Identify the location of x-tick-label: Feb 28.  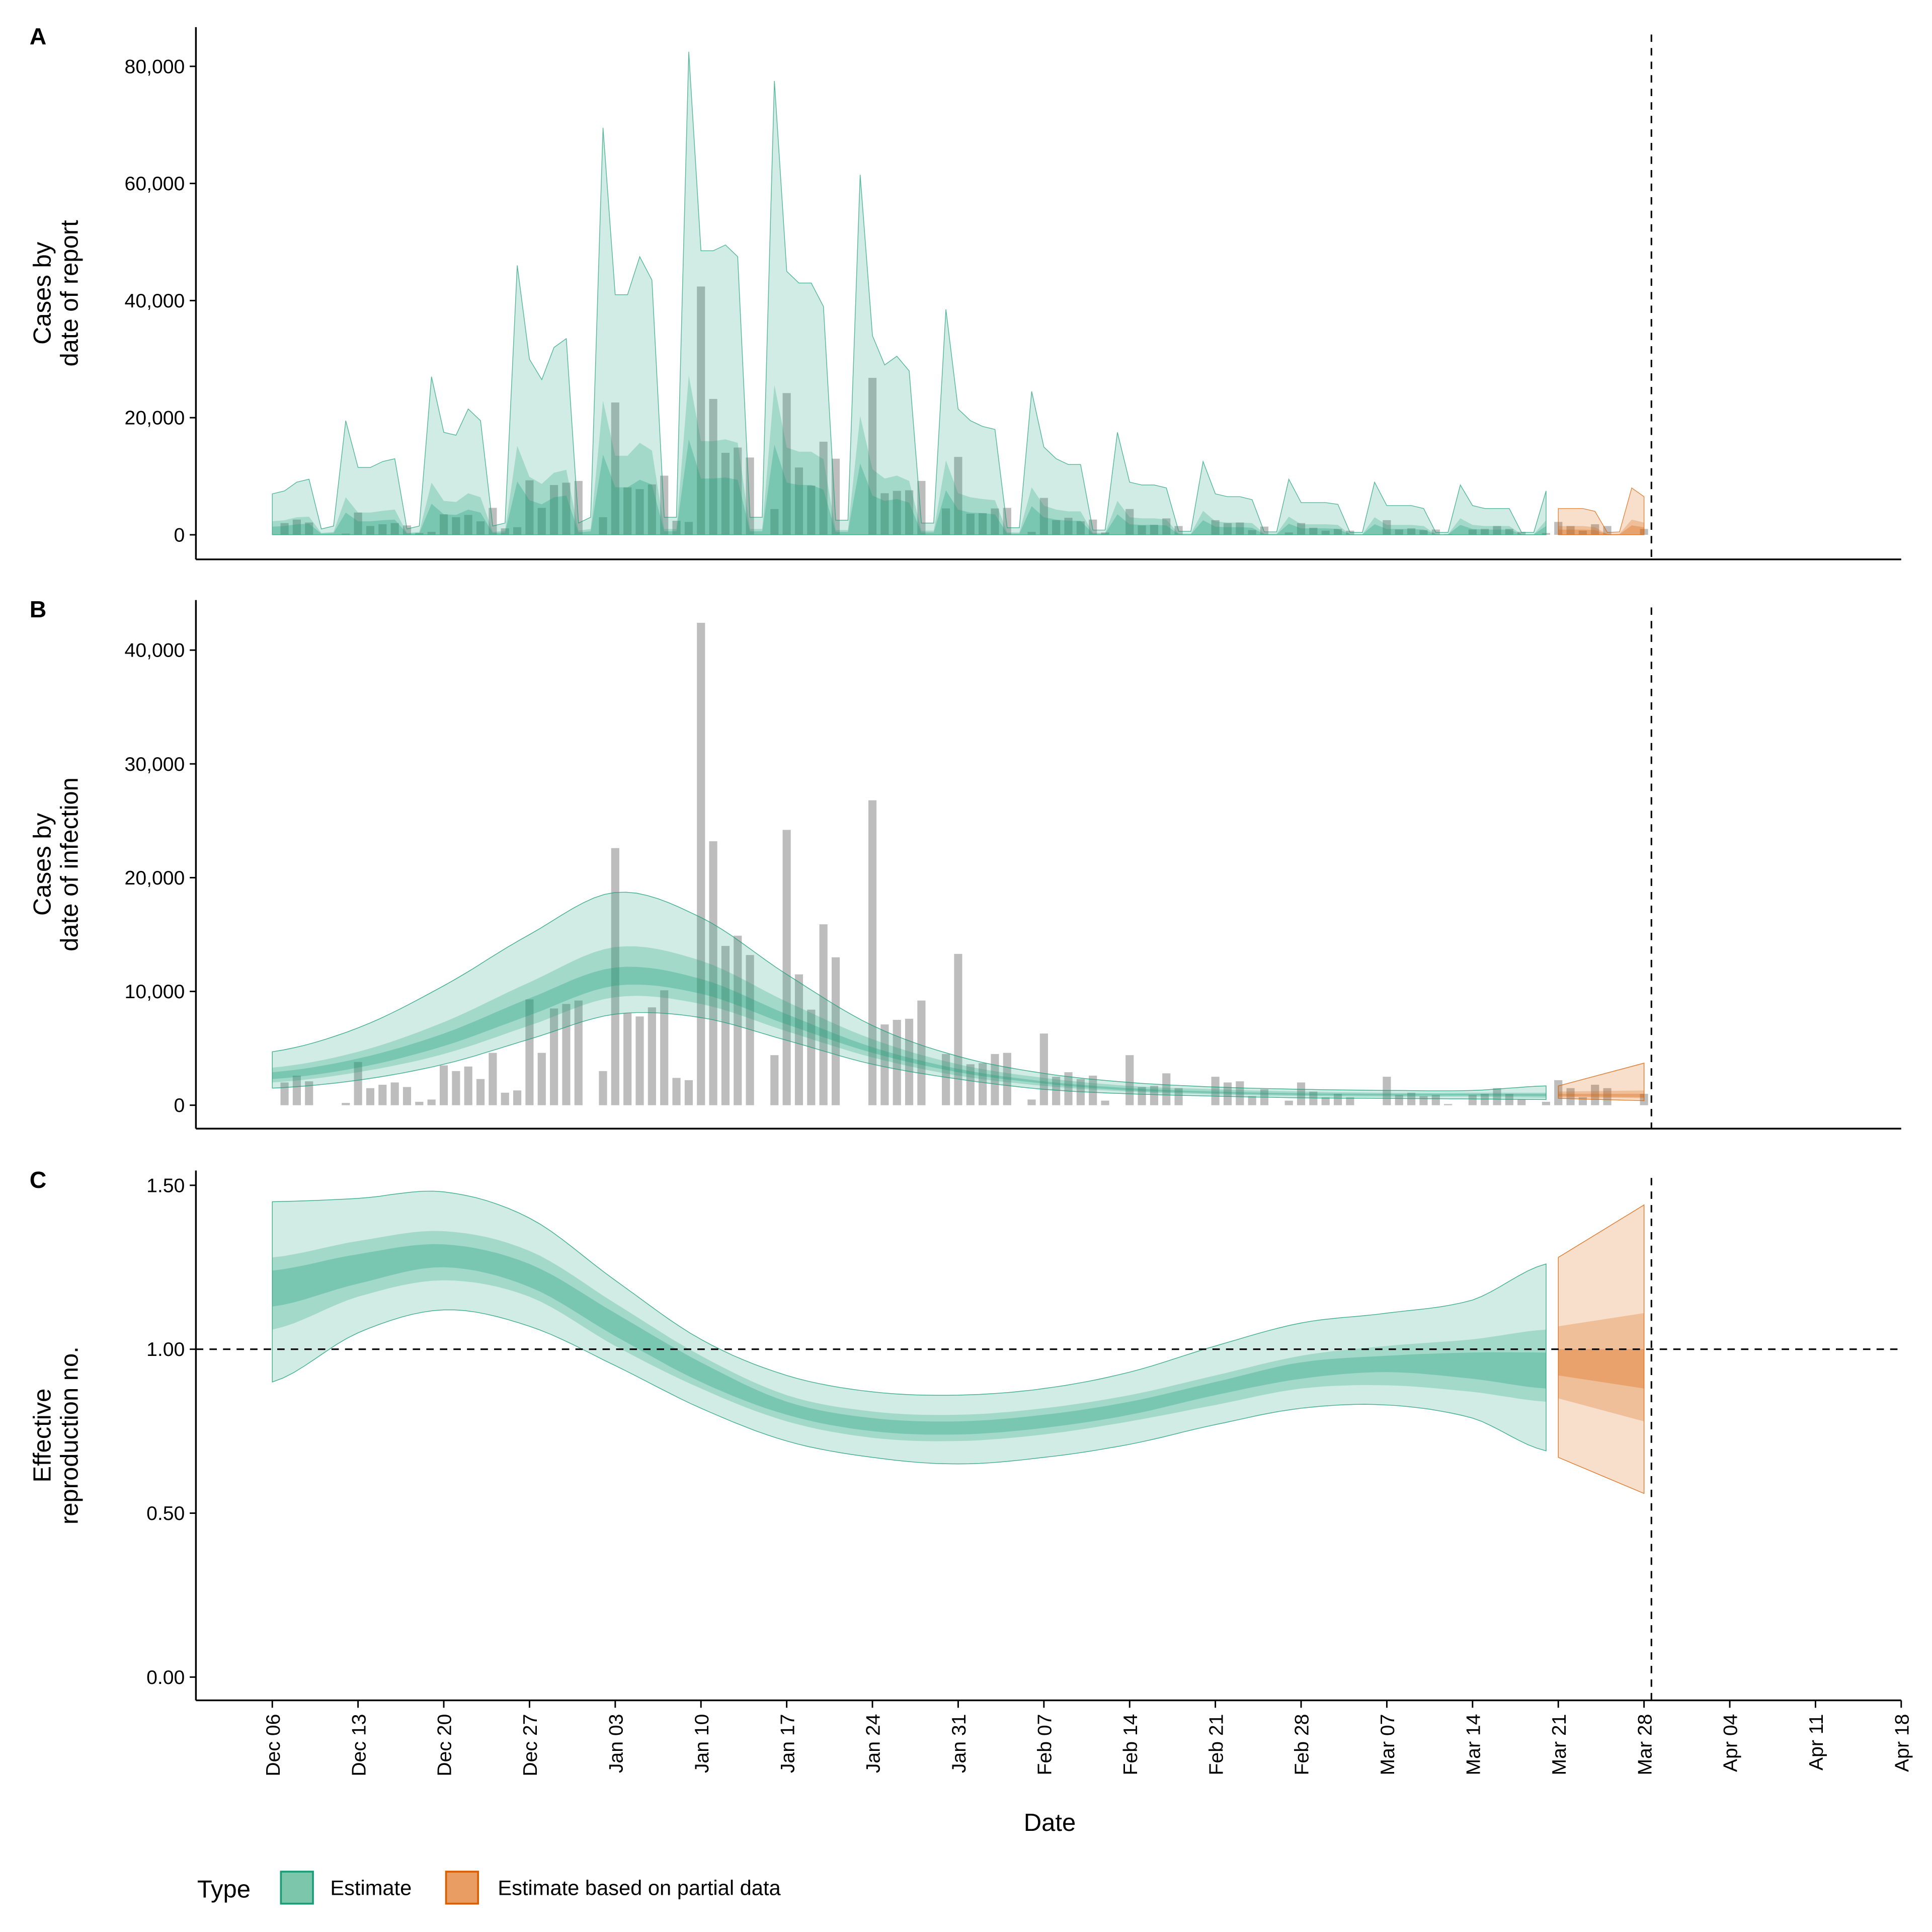
(1303, 1745).